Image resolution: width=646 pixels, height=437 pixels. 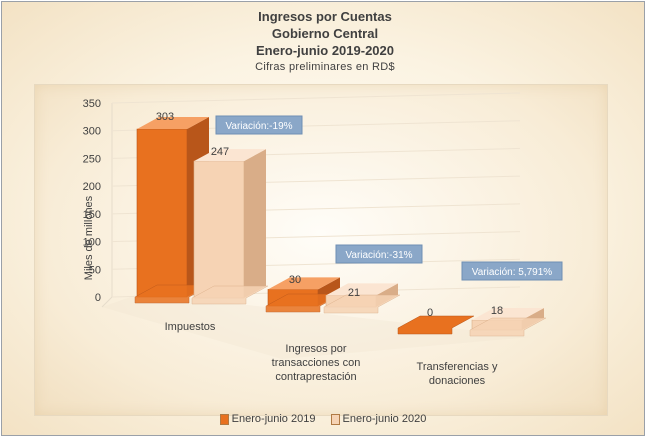 I want to click on data-label: 30, so click(x=295, y=280).